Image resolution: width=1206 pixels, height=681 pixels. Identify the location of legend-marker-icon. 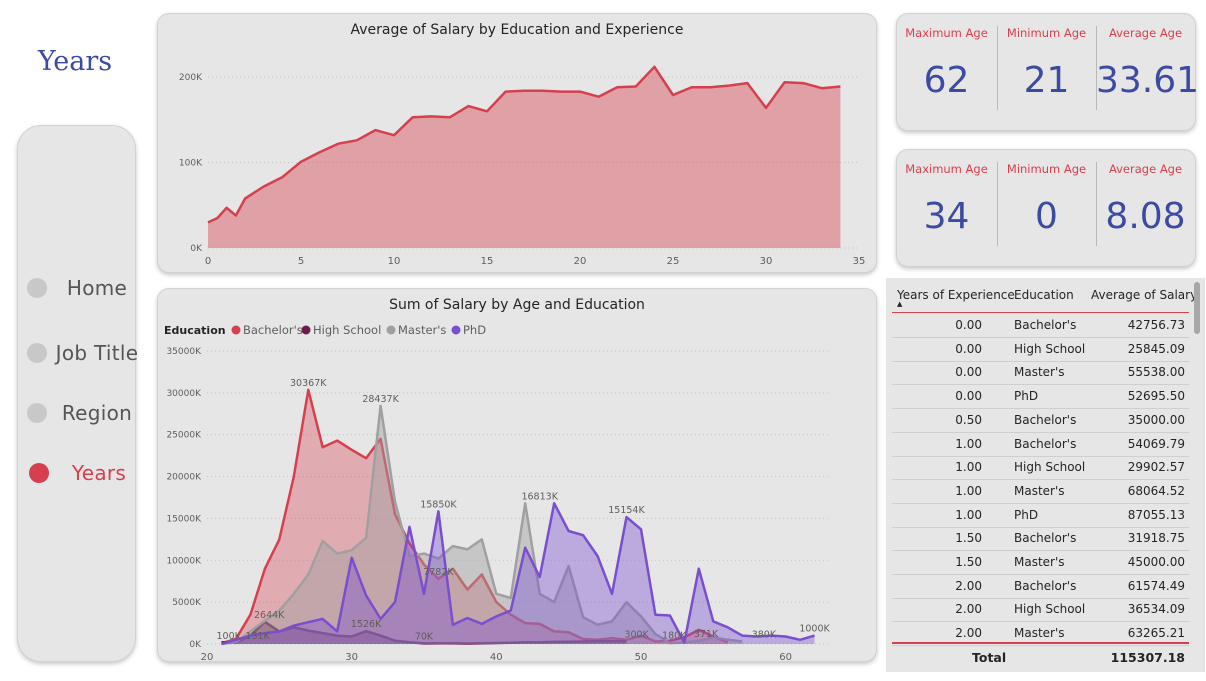
(236, 330).